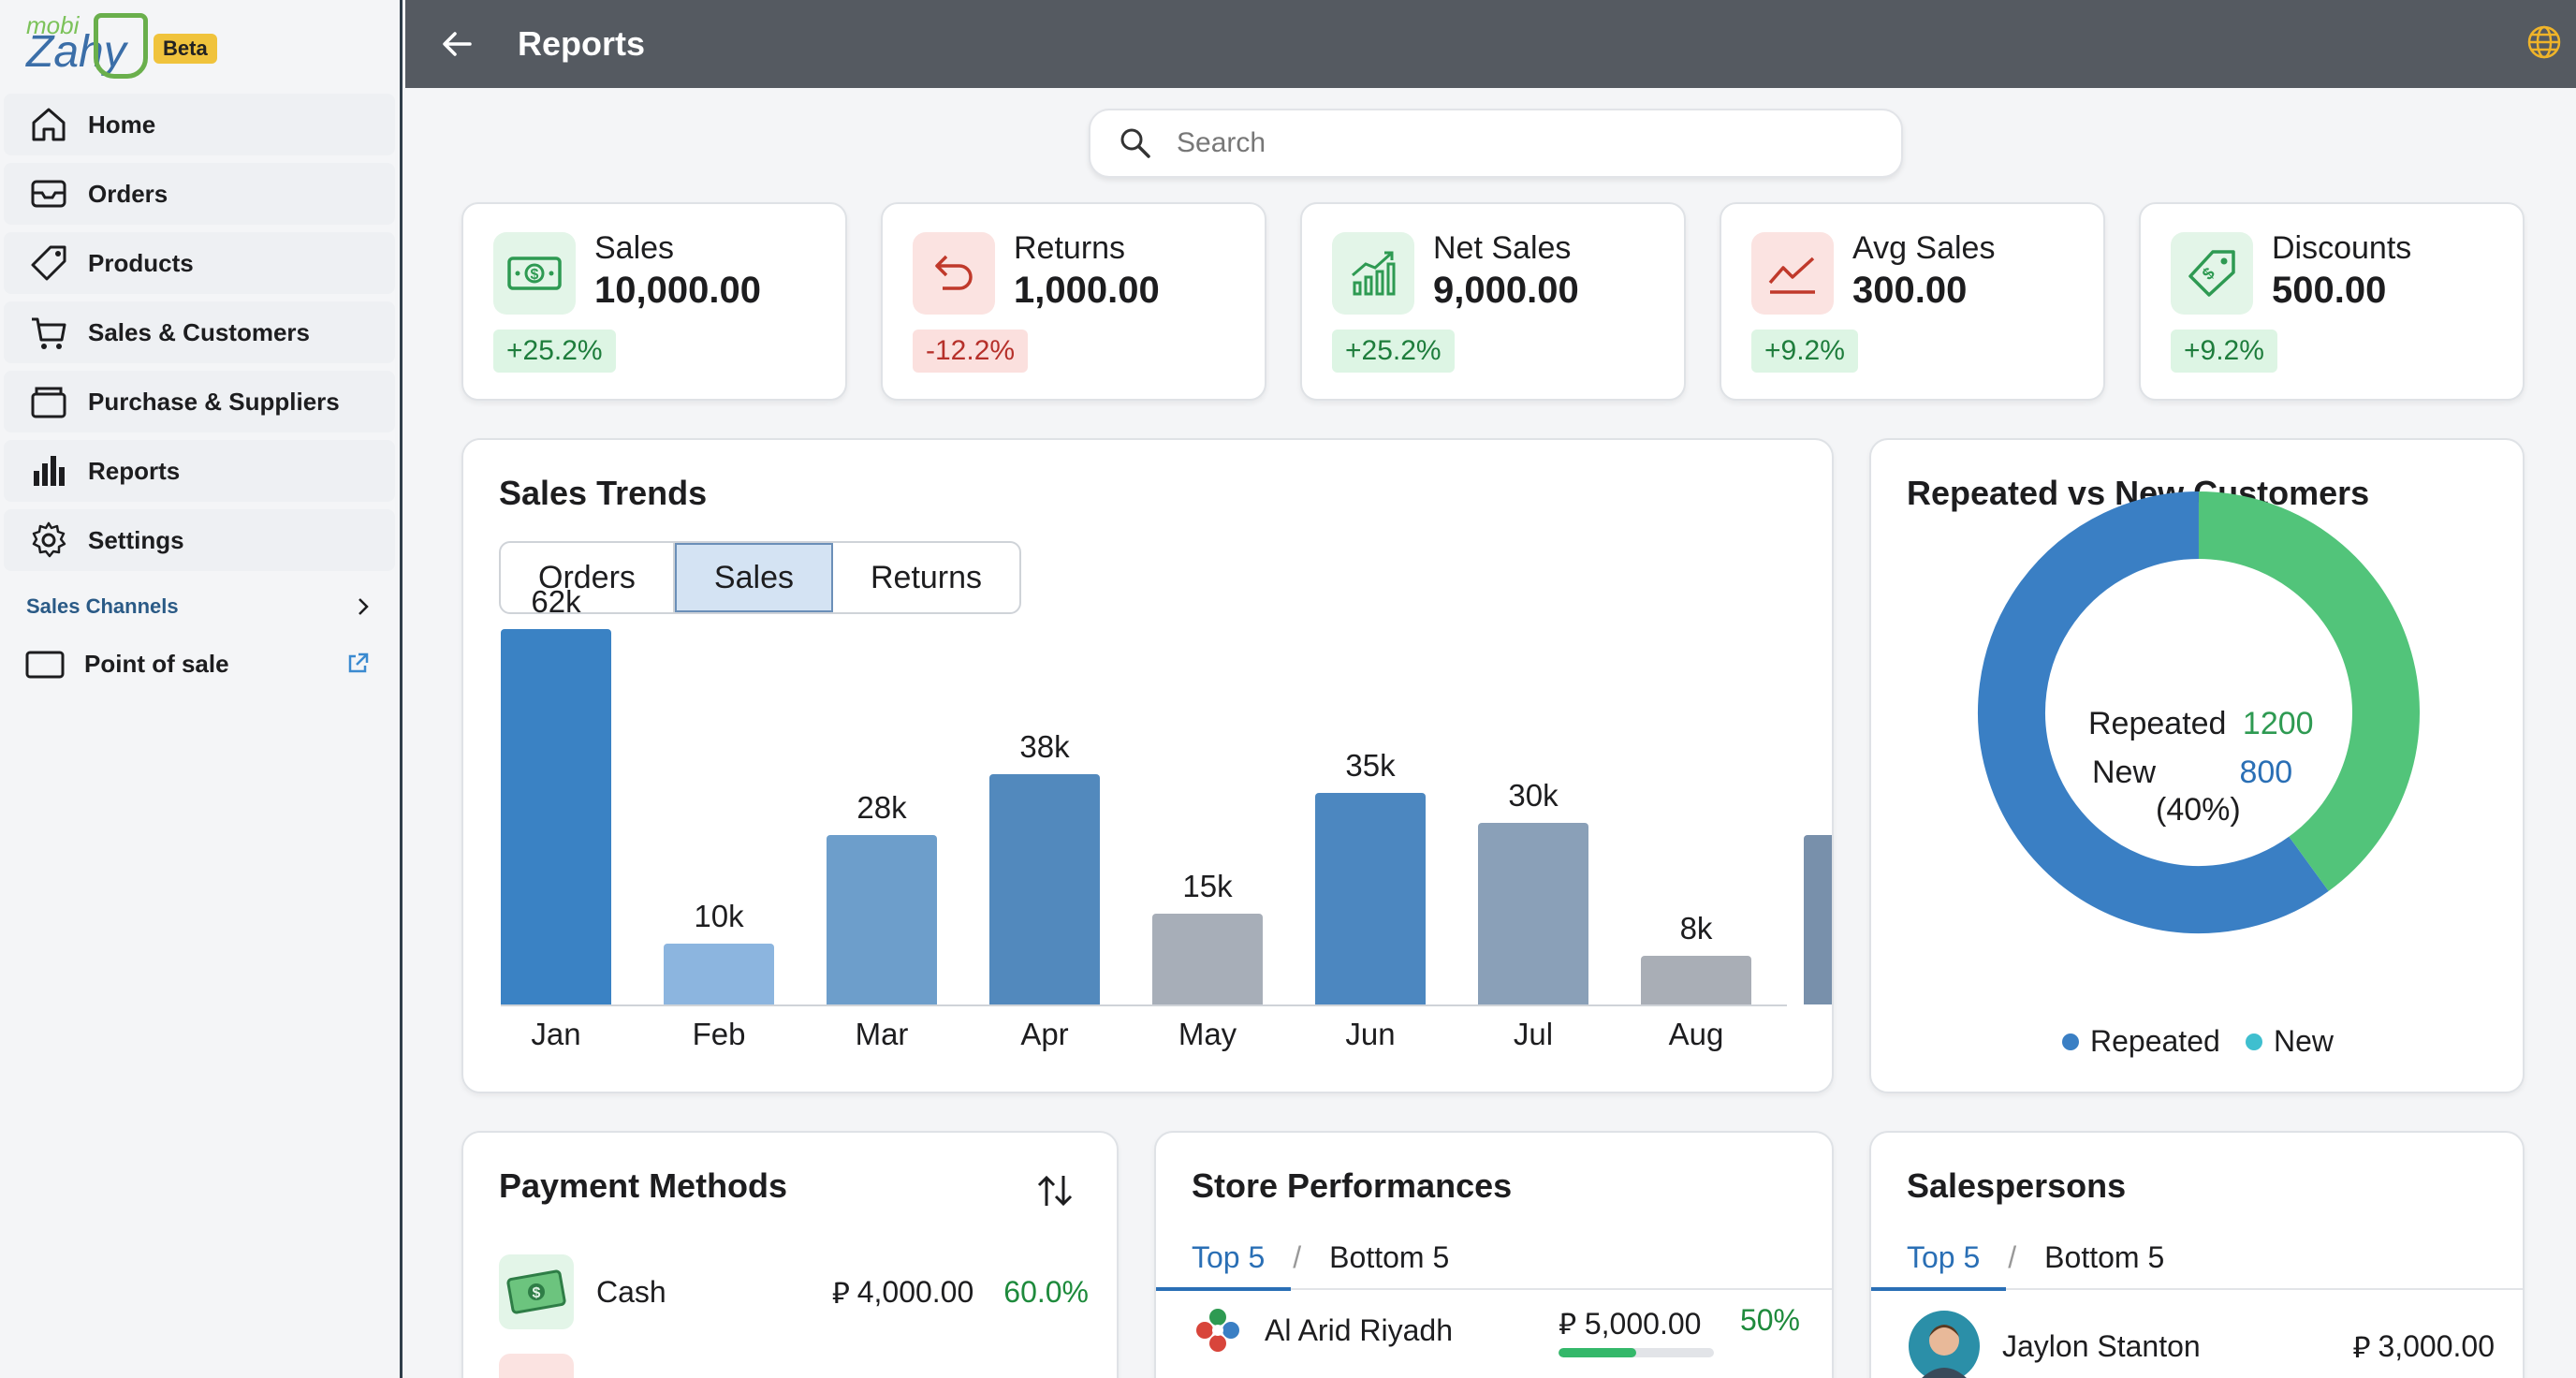  Describe the element at coordinates (794, 1291) in the screenshot. I see `payment-row: $ Cash ⃁ 4,000.00 60.0%` at that location.